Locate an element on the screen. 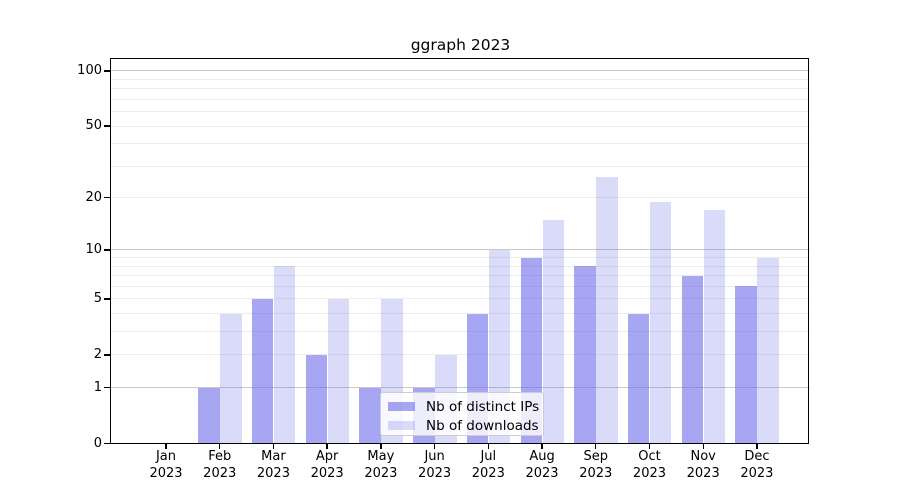  y-tick-label: 50 is located at coordinates (93, 126).